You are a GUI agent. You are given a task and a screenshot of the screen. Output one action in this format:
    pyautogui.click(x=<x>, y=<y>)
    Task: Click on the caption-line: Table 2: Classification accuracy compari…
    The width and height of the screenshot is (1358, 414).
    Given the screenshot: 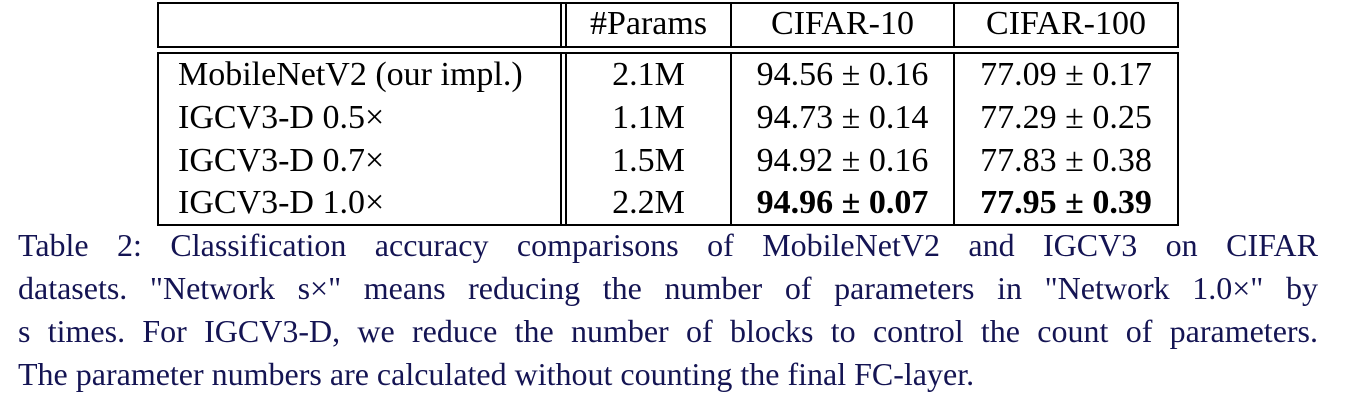 What is the action you would take?
    pyautogui.click(x=668, y=245)
    